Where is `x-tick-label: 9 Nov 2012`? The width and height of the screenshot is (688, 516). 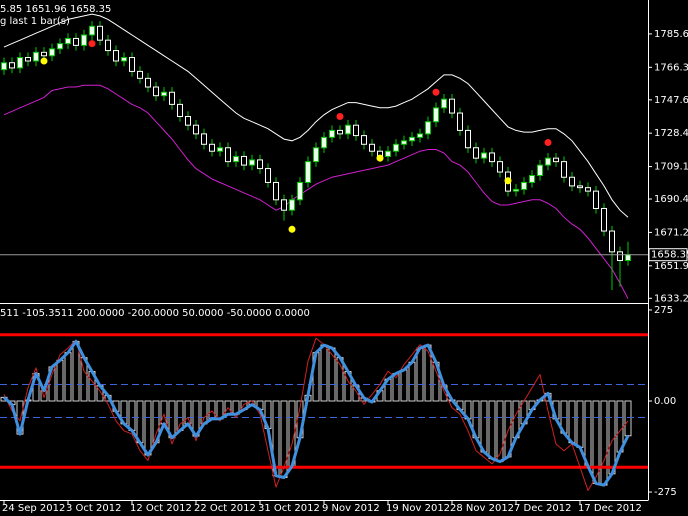
x-tick-label: 9 Nov 2012 is located at coordinates (351, 508).